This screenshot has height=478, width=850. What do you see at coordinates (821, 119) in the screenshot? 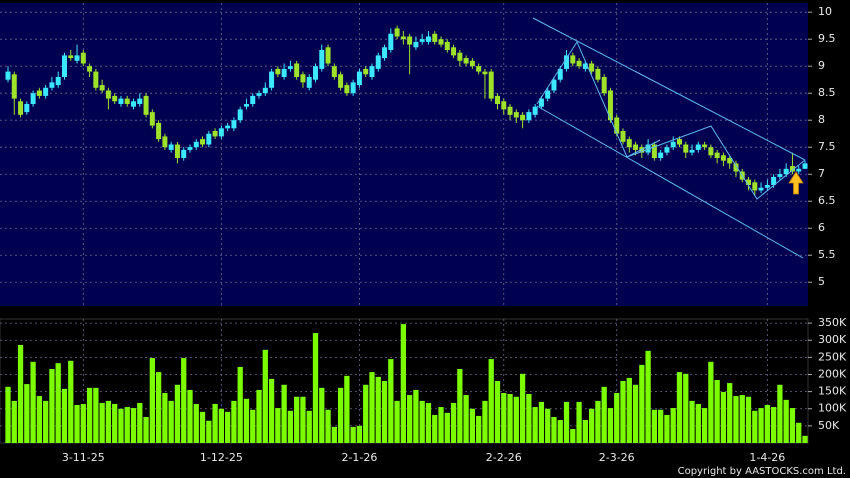
I see `y-tick-label: 8` at bounding box center [821, 119].